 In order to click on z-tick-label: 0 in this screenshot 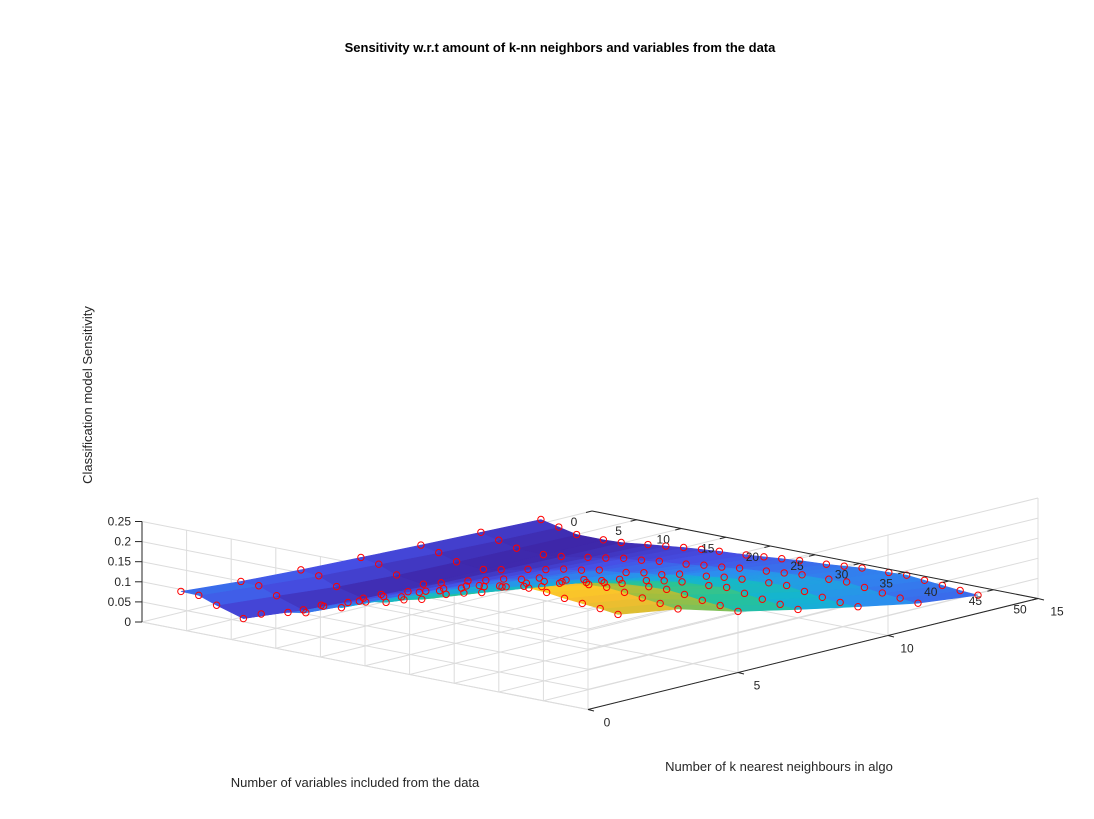, I will do `click(127, 622)`.